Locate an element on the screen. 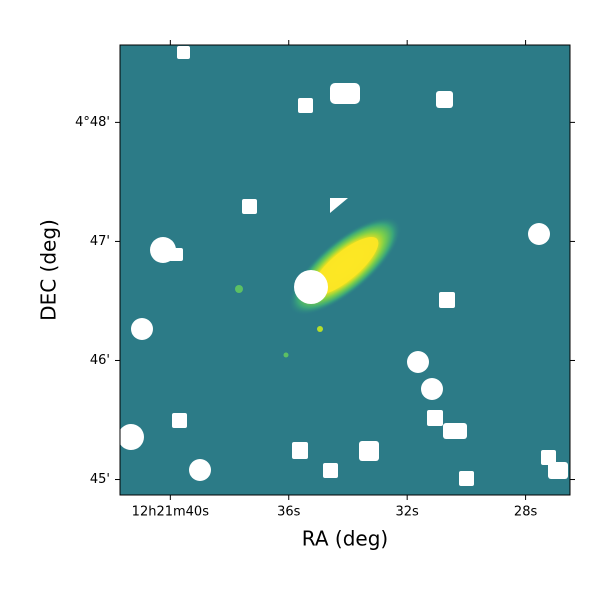 This screenshot has height=604, width=600. x-axis-label: RA (deg) is located at coordinates (345, 539).